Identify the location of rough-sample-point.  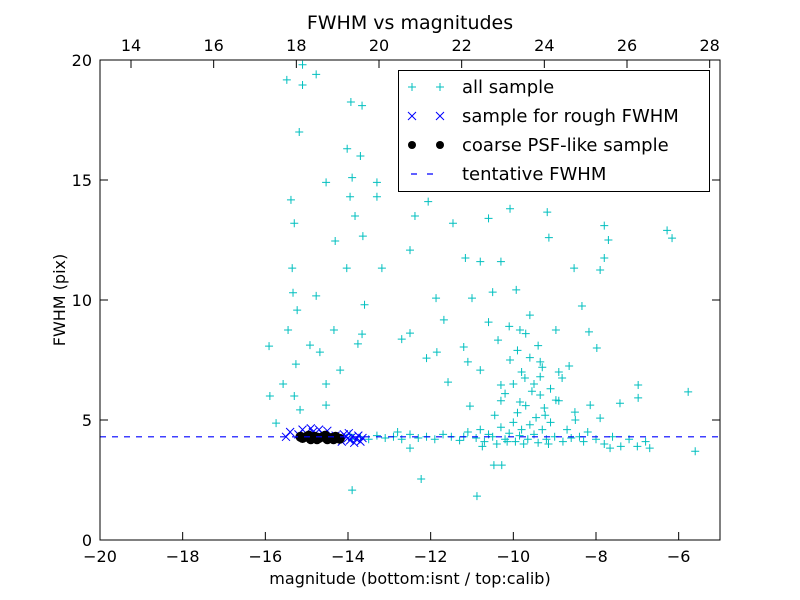
(358, 435).